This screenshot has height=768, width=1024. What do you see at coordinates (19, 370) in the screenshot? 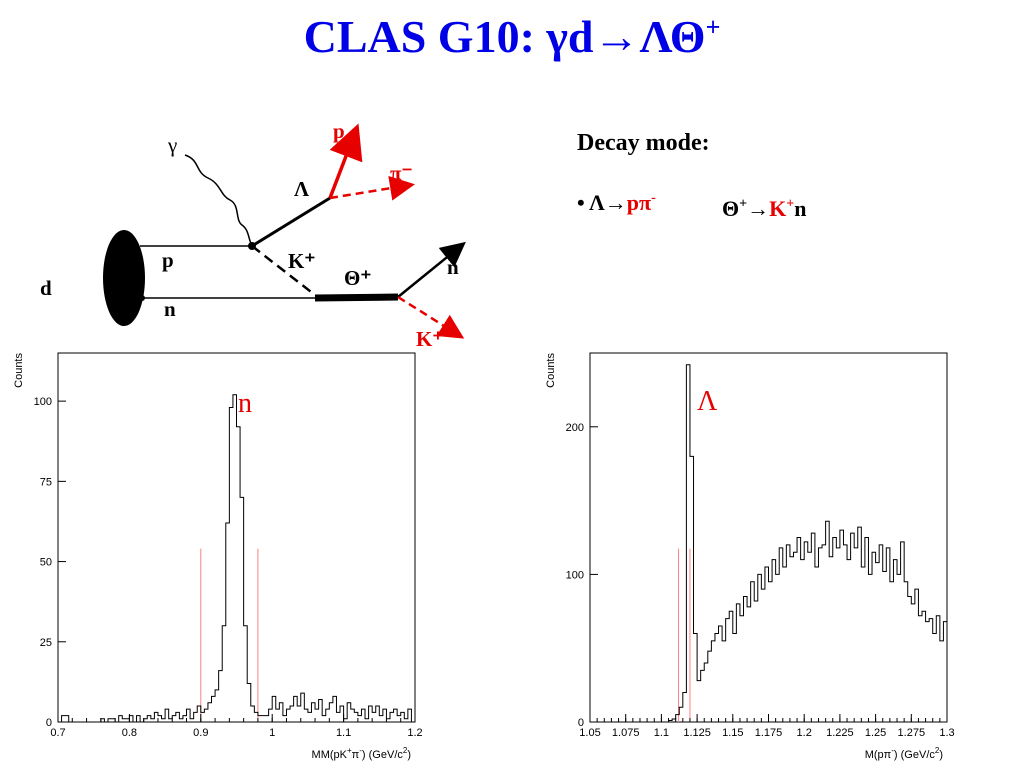
I see `left-ylabel: Counts` at bounding box center [19, 370].